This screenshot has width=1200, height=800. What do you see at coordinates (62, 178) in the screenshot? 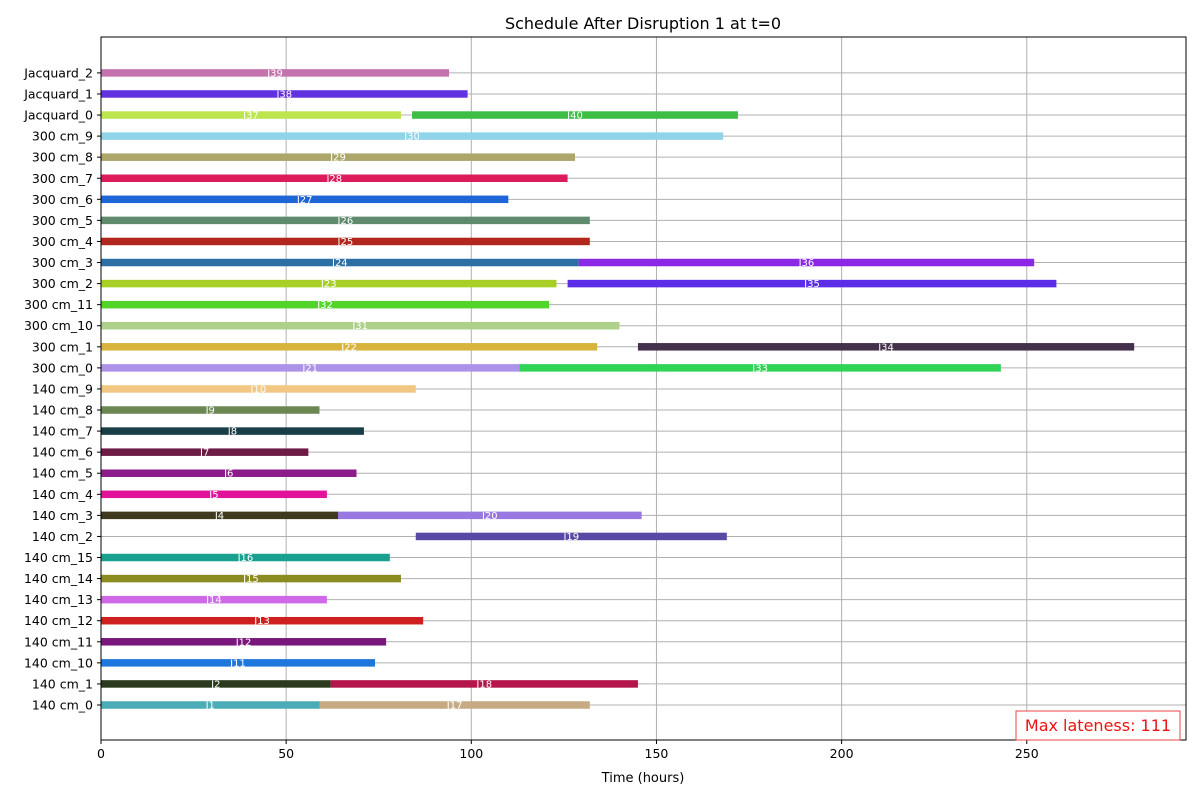
I see `y-tick-label: 300 cm_7` at bounding box center [62, 178].